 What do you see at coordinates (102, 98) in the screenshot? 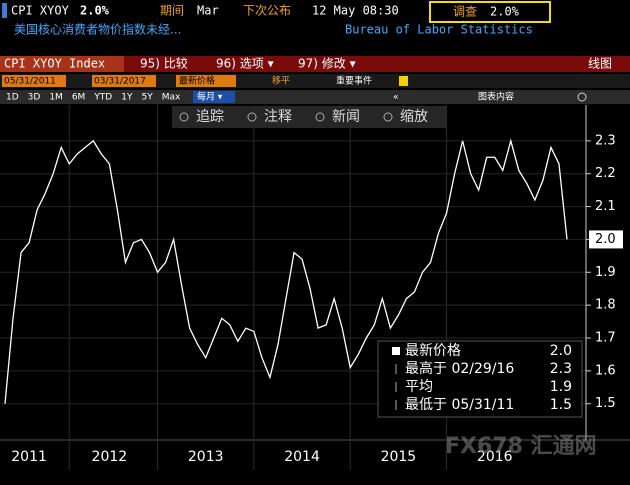
I see `period-button: YTD` at bounding box center [102, 98].